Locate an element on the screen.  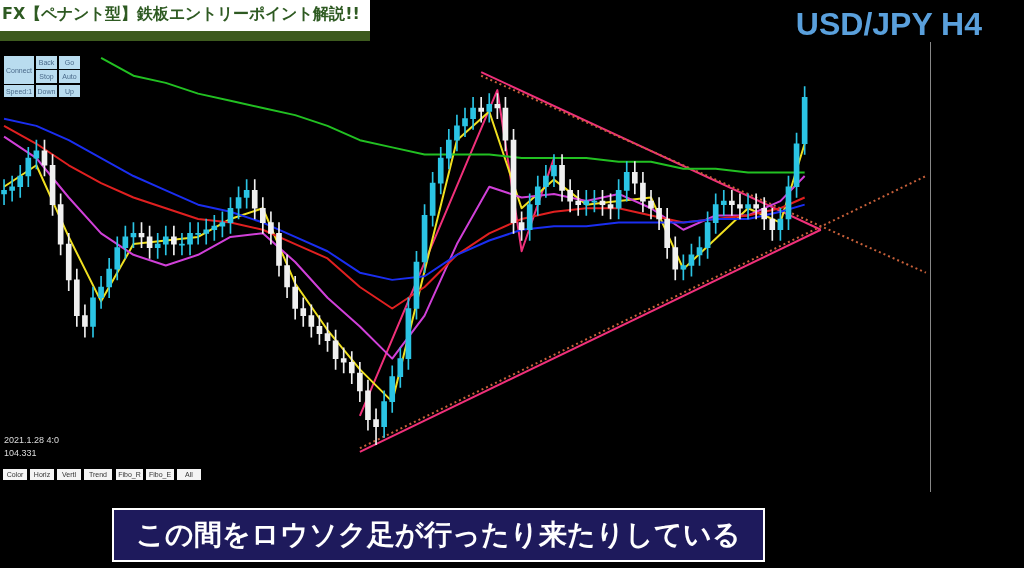
text: この間をロウソク足が行ったり来たりしている is located at coordinates (438, 535).